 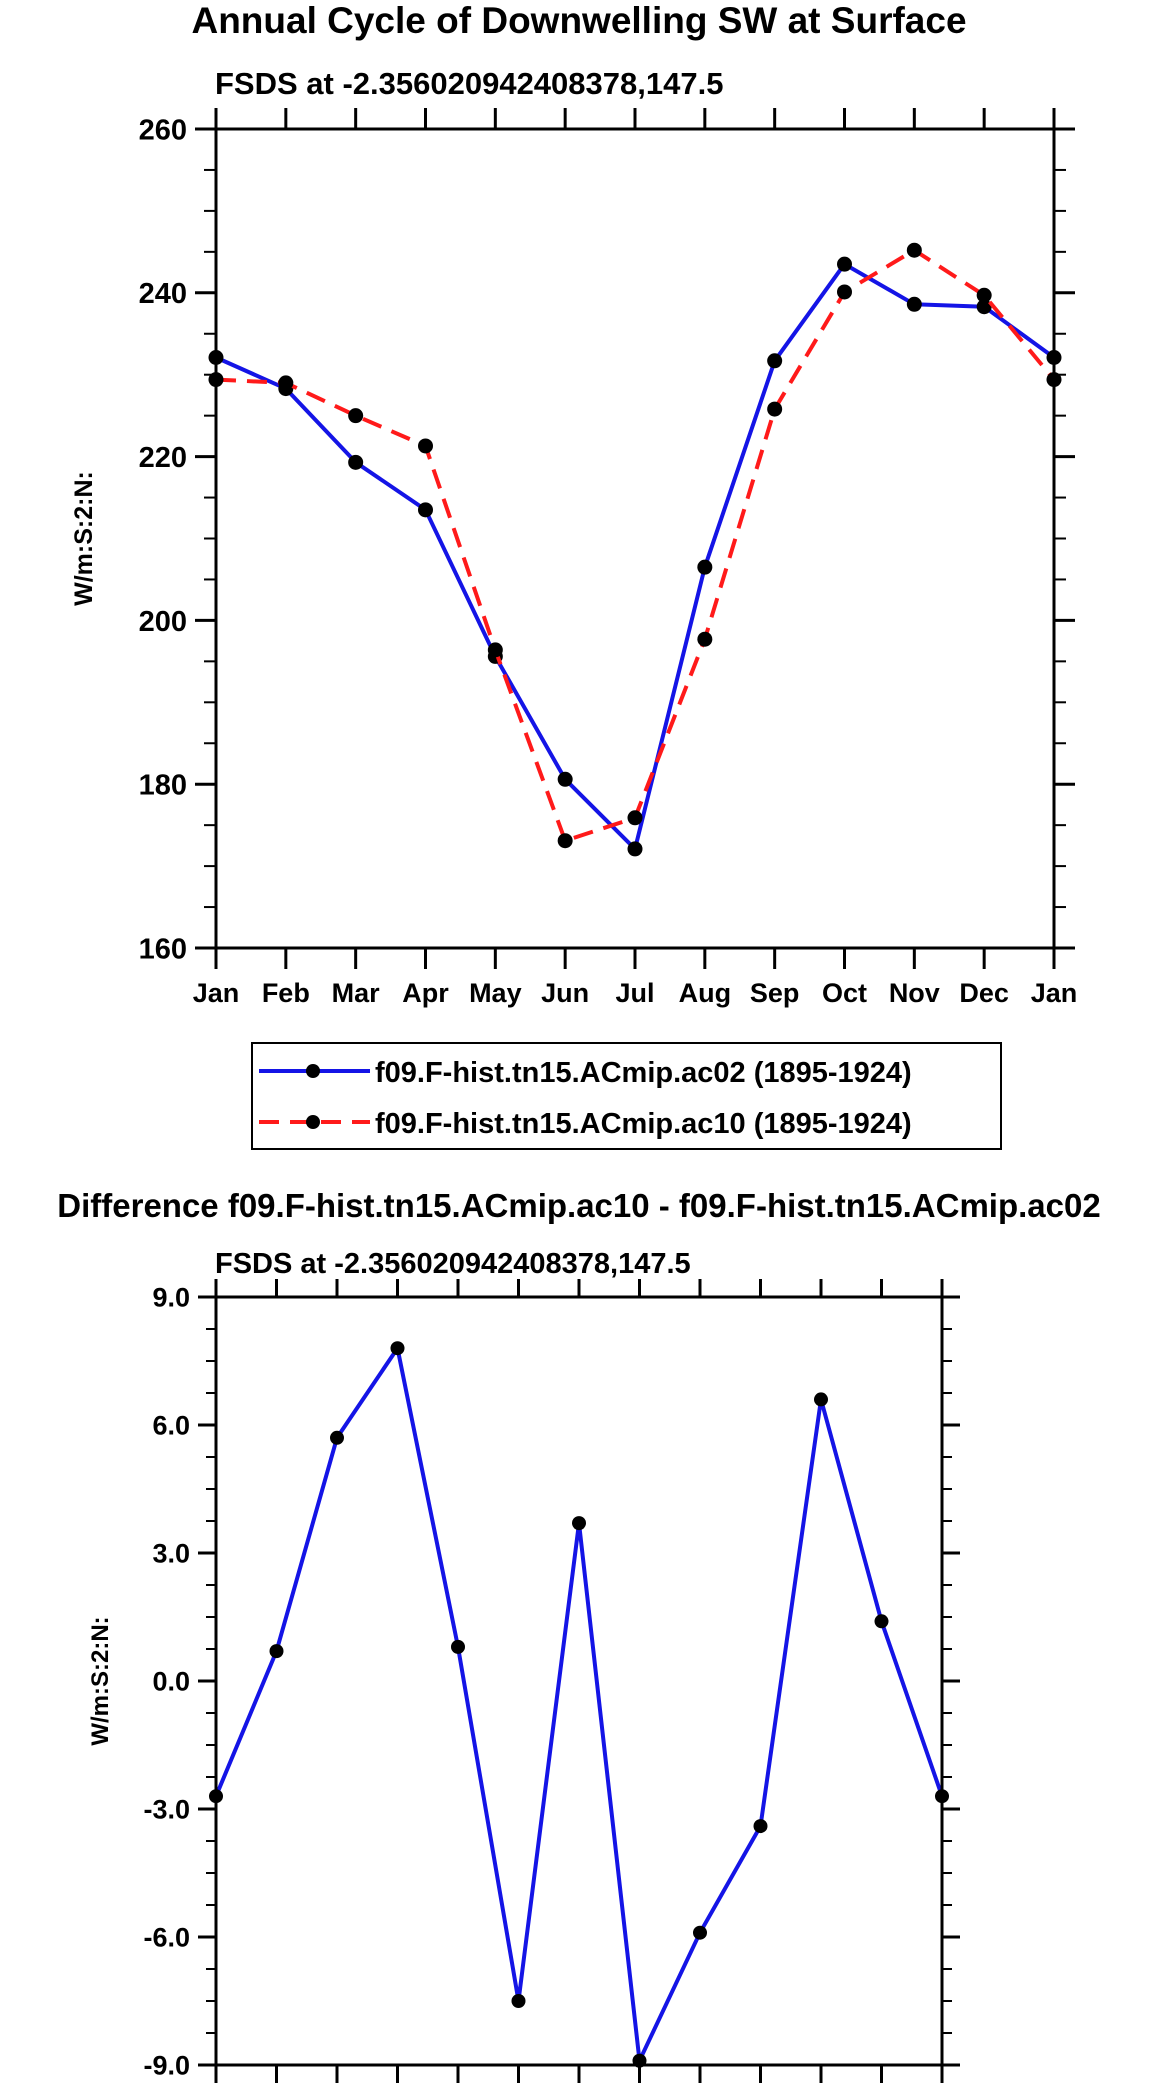 I want to click on y-tick-label: 220, so click(x=163, y=458).